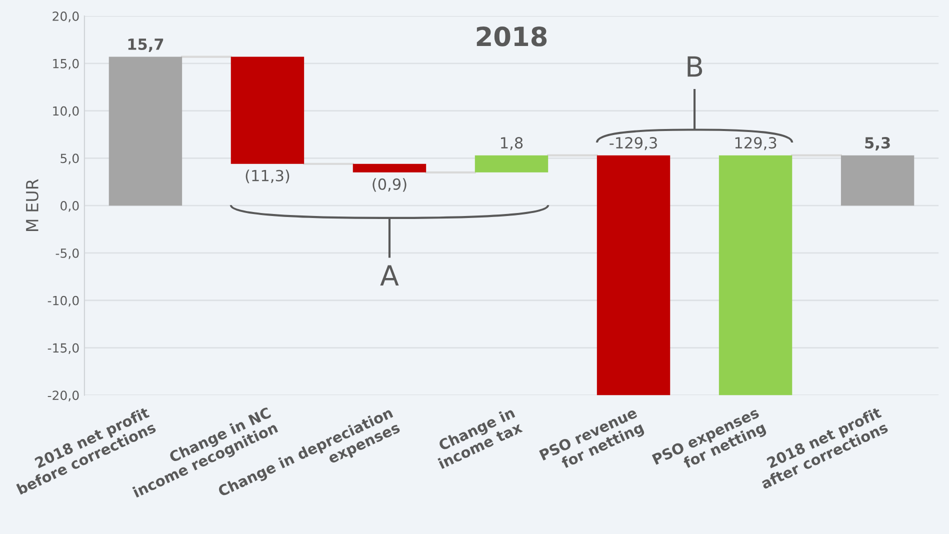  What do you see at coordinates (67, 254) in the screenshot?
I see `y-tick-label: -5,0` at bounding box center [67, 254].